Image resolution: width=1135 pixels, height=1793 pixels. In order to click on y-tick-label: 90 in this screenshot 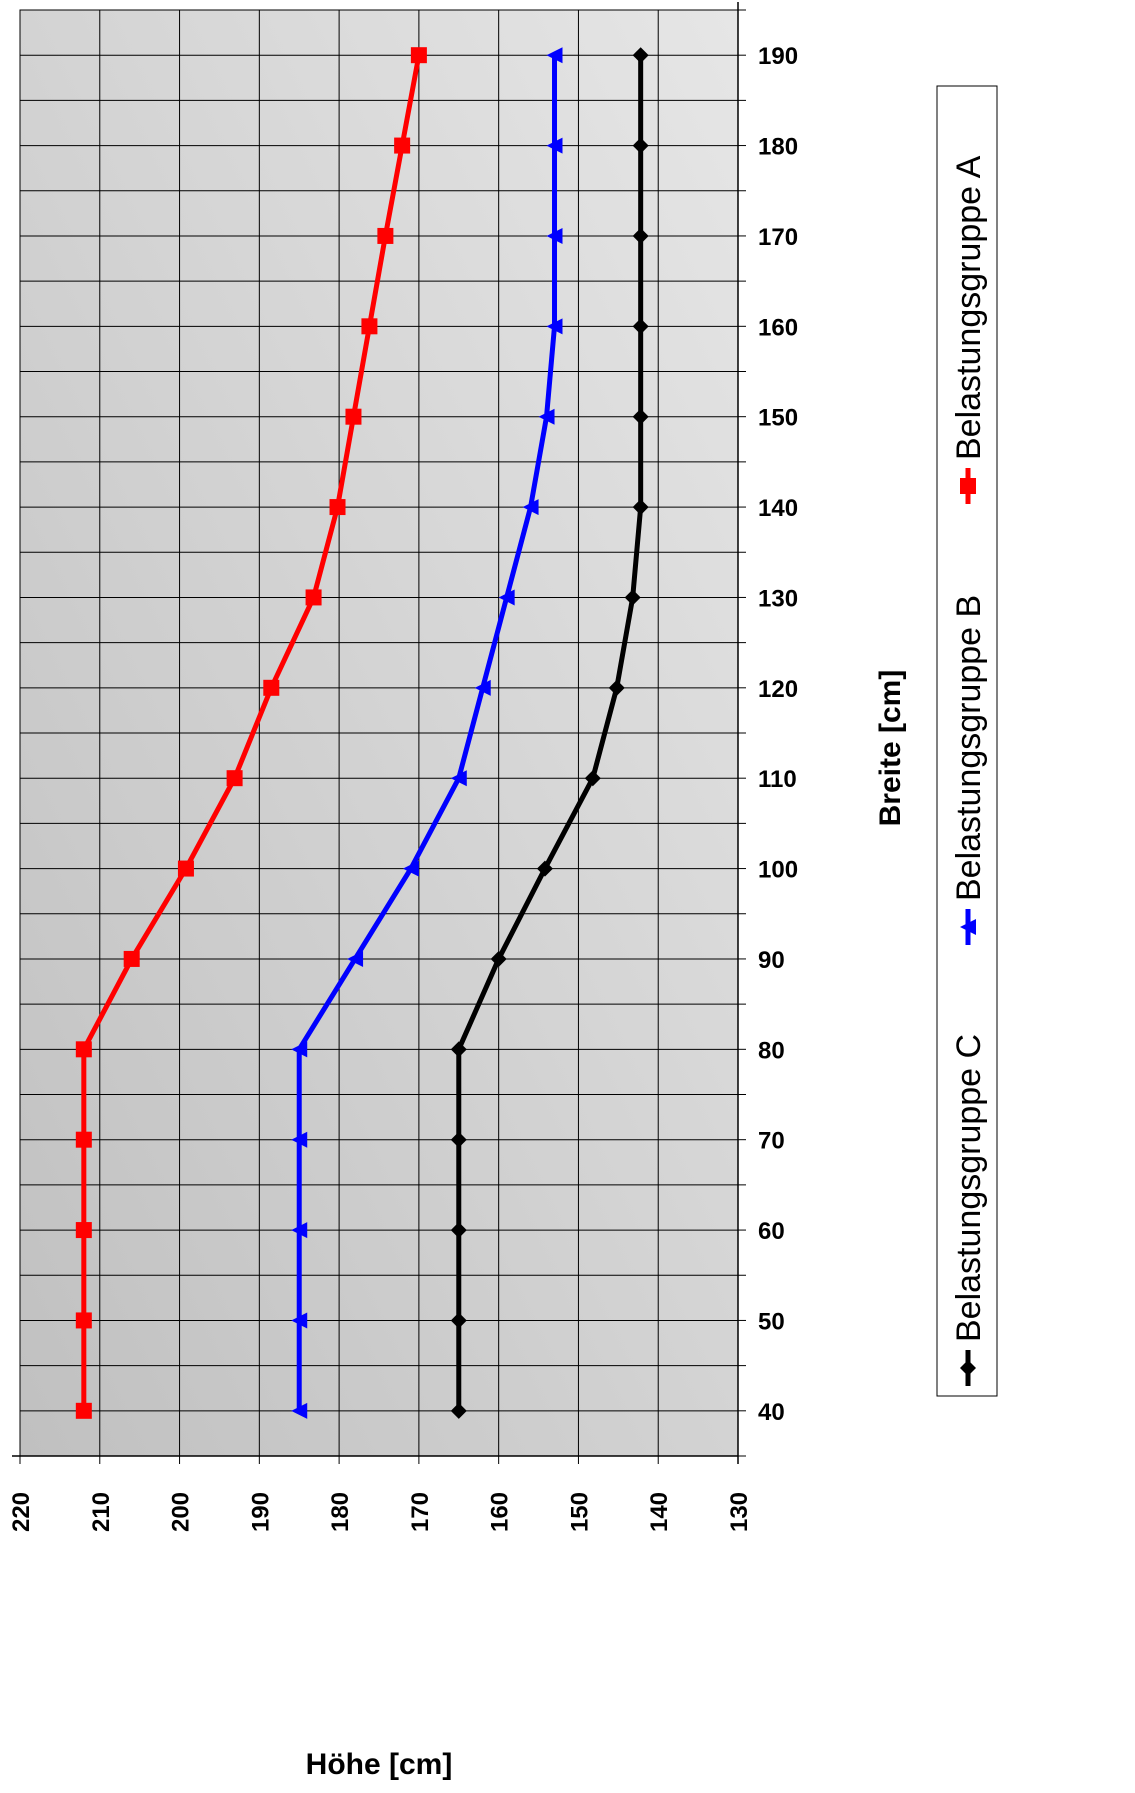, I will do `click(771, 960)`.